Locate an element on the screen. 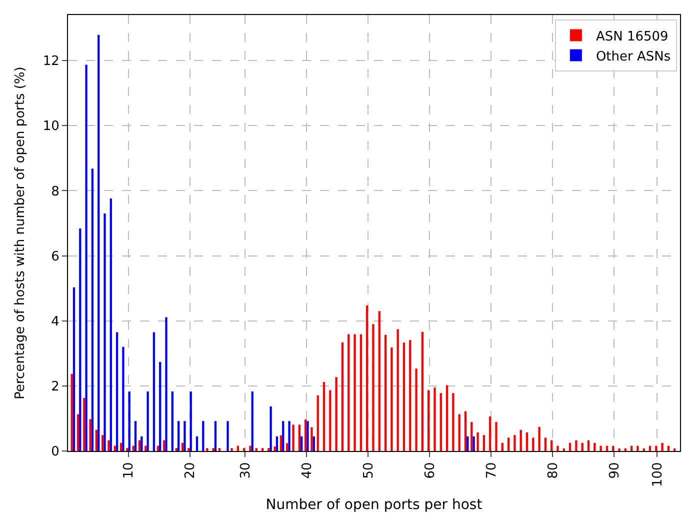  x-tick-label: 20 is located at coordinates (190, 470).